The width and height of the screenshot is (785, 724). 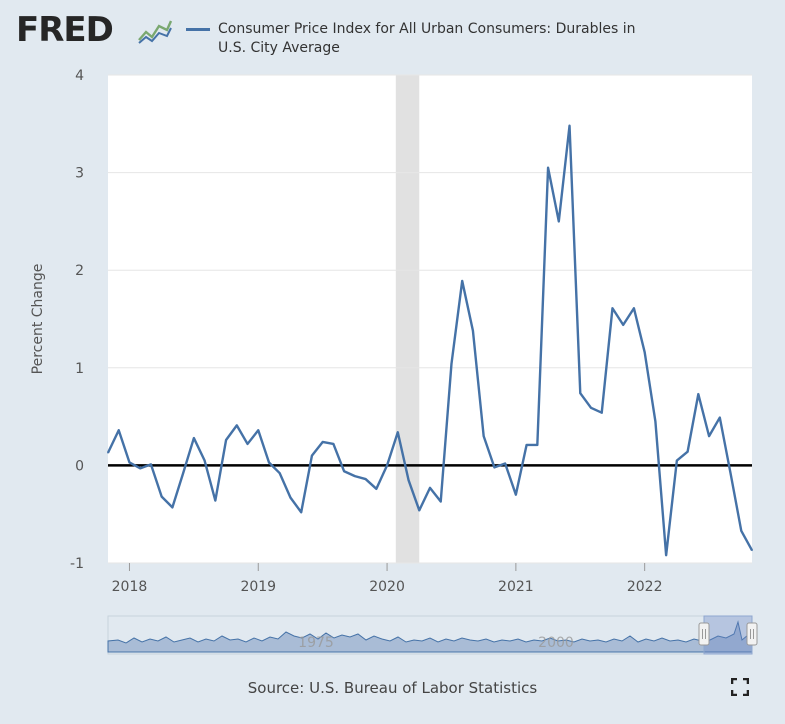 I want to click on recession-shading-layer, so click(x=407, y=319).